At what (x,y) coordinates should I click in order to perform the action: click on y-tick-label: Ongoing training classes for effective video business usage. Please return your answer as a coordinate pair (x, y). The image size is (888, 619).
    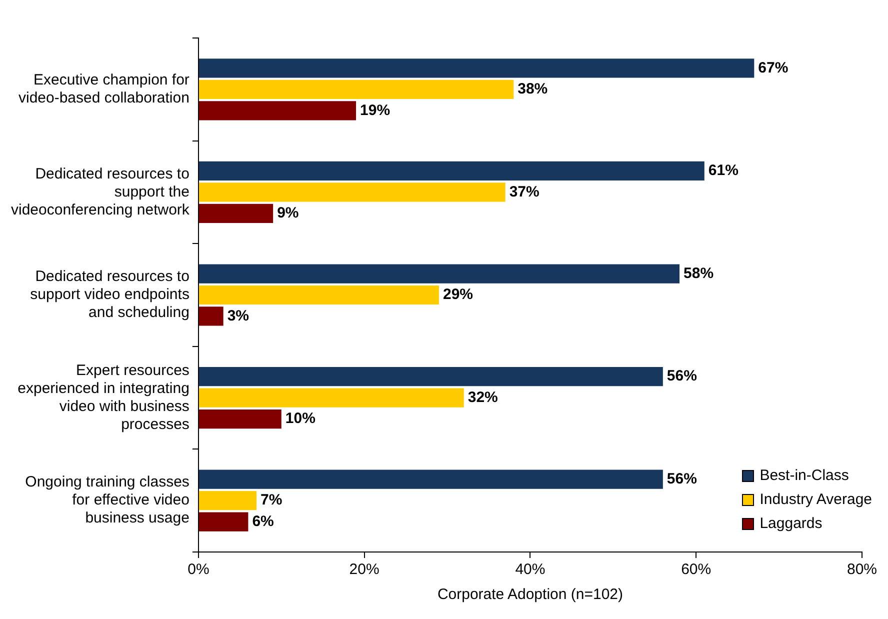
    Looking at the image, I should click on (107, 500).